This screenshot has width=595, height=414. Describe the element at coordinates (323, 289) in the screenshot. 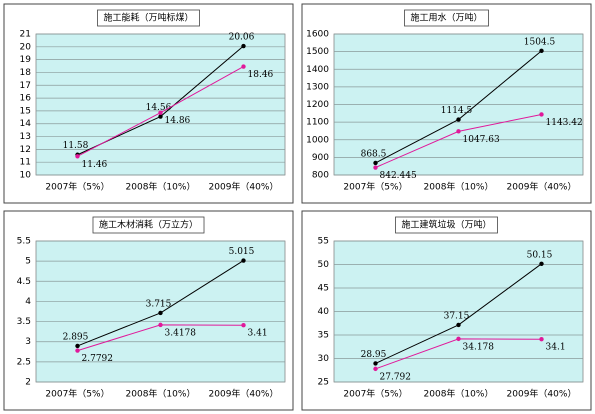

I see `y-tick-label: 45` at that location.